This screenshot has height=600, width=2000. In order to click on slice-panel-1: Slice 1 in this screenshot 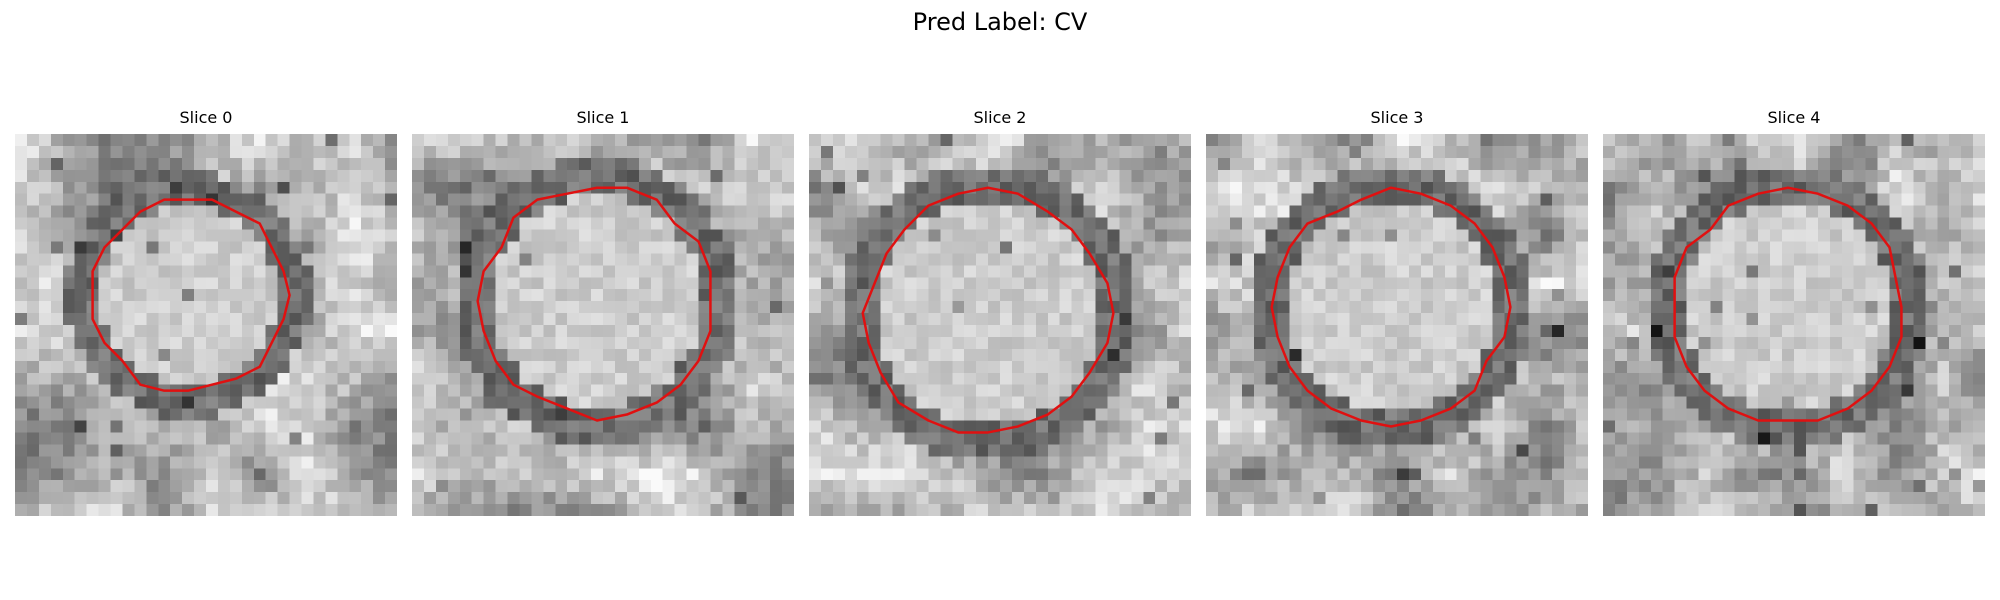, I will do `click(603, 312)`.